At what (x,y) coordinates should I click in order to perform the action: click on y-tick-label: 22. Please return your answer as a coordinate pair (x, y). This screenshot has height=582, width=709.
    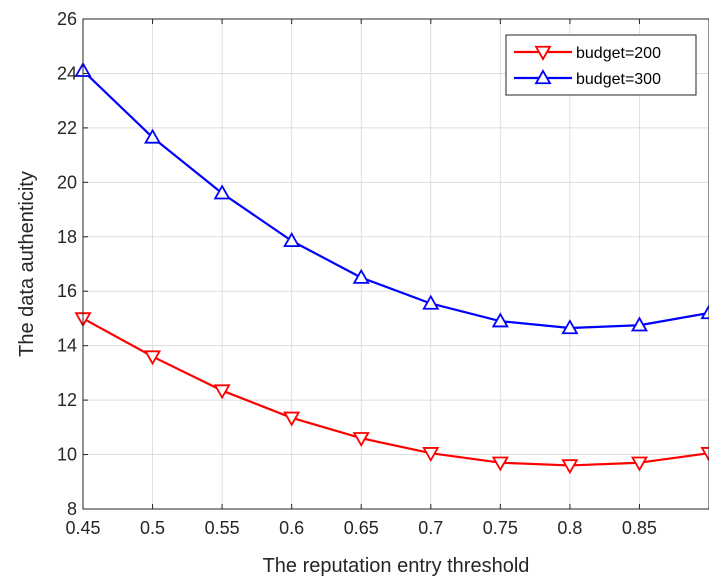
    Looking at the image, I should click on (67, 128).